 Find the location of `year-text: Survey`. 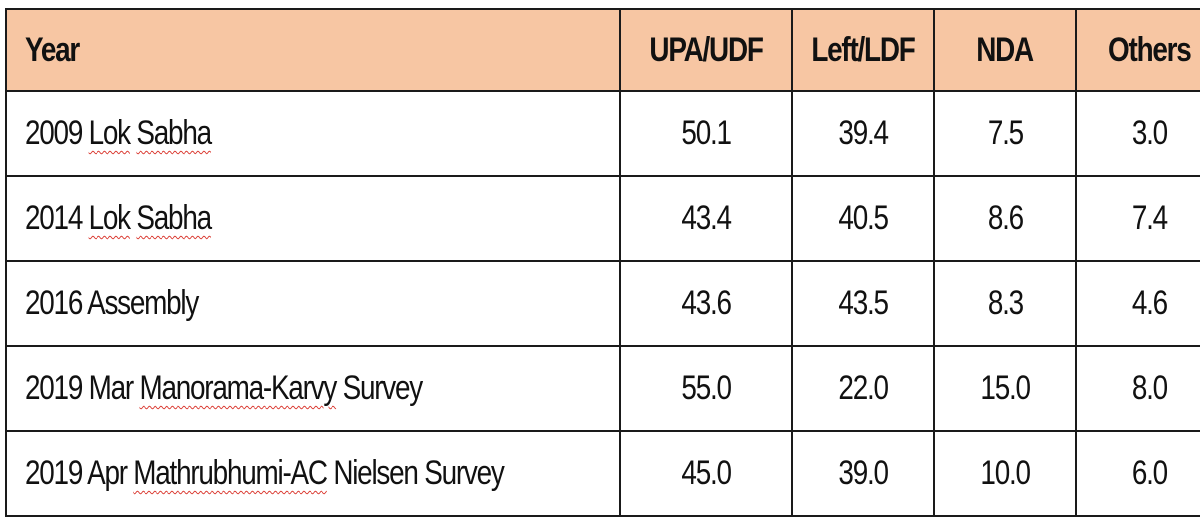

year-text: Survey is located at coordinates (380, 388).